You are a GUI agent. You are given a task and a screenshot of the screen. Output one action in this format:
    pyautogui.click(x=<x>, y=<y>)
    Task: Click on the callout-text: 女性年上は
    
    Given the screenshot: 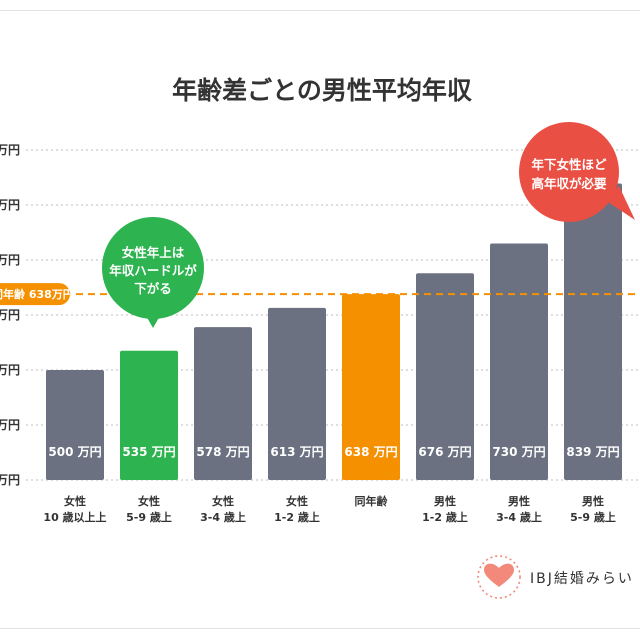 What is the action you would take?
    pyautogui.click(x=153, y=252)
    